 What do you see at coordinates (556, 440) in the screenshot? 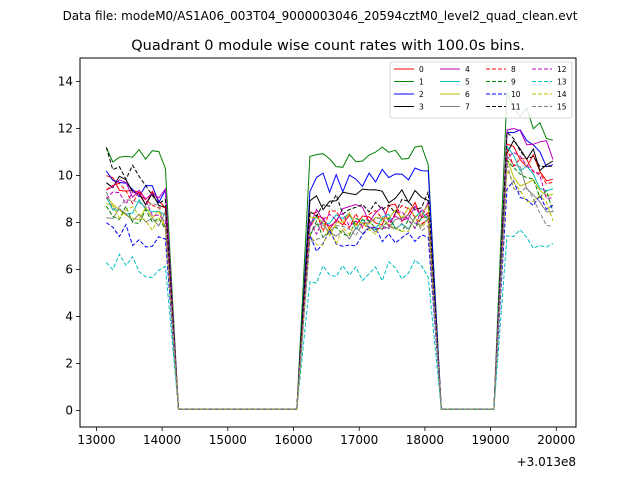
I see `x-tick-label: 20000` at bounding box center [556, 440].